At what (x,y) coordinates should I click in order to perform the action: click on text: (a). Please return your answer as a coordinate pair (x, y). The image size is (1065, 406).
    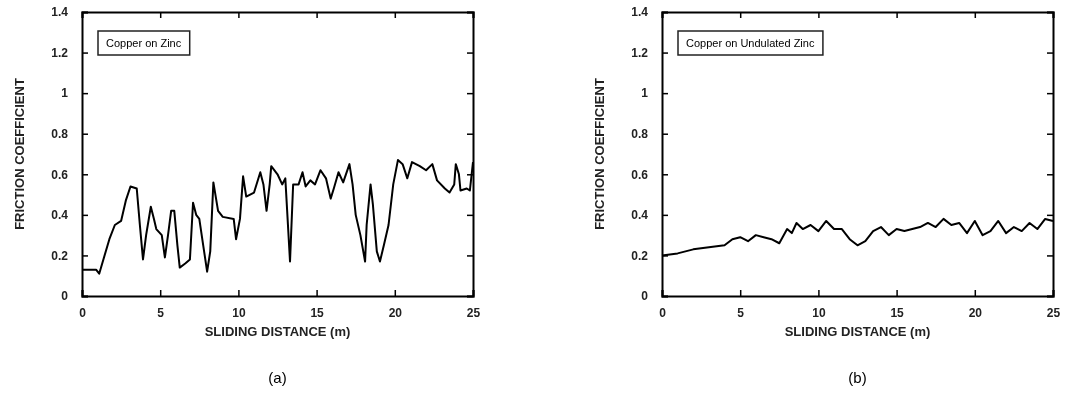
    Looking at the image, I should click on (277, 377).